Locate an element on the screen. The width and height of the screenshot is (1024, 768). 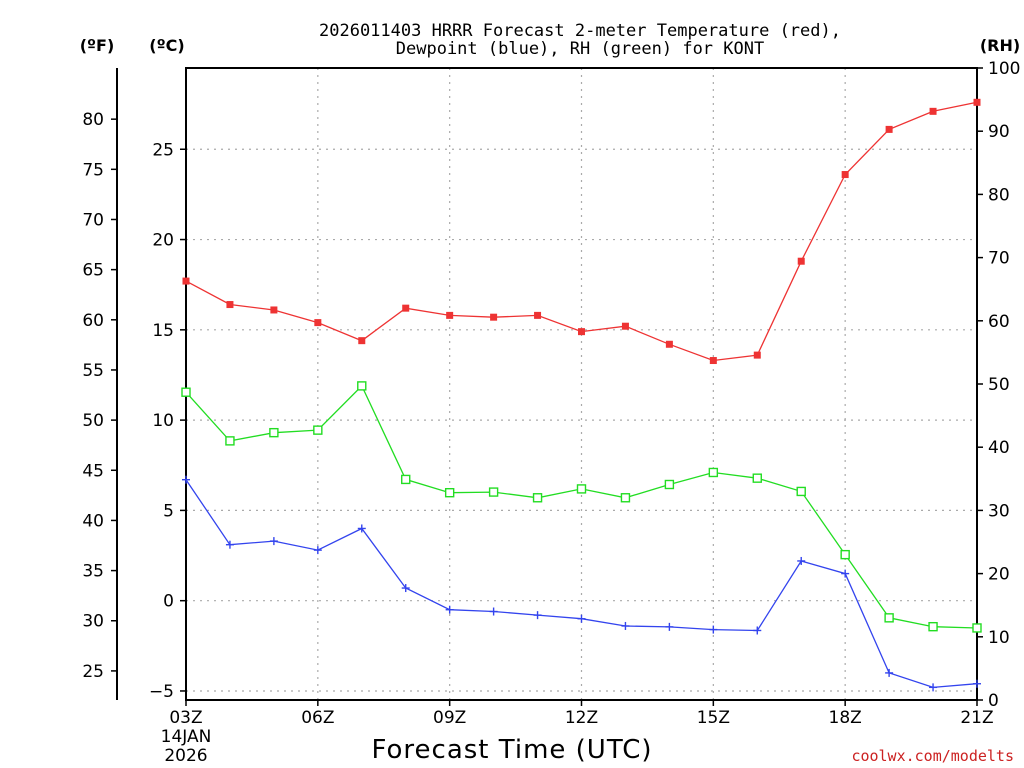
x-tick-label: 15Z is located at coordinates (713, 718).